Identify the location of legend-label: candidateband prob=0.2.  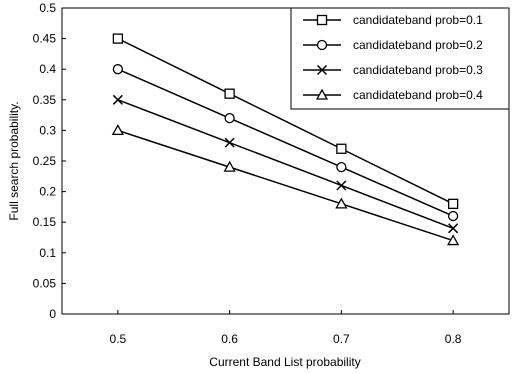
(418, 45).